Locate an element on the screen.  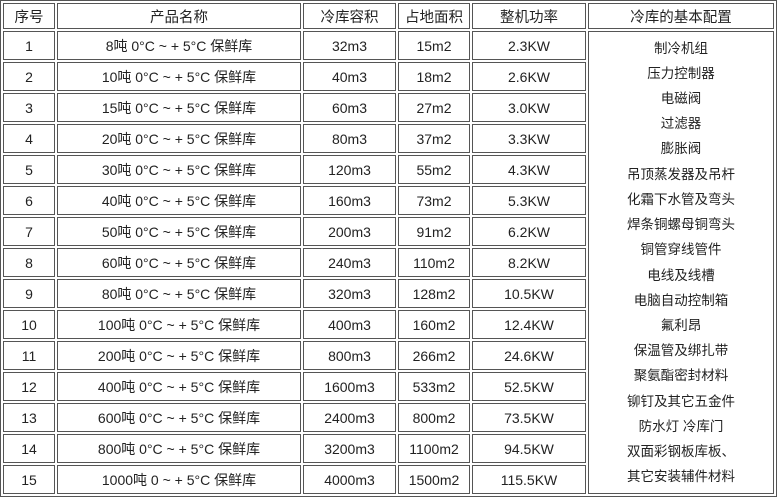
col-index-cell: 4 is located at coordinates (29, 138).